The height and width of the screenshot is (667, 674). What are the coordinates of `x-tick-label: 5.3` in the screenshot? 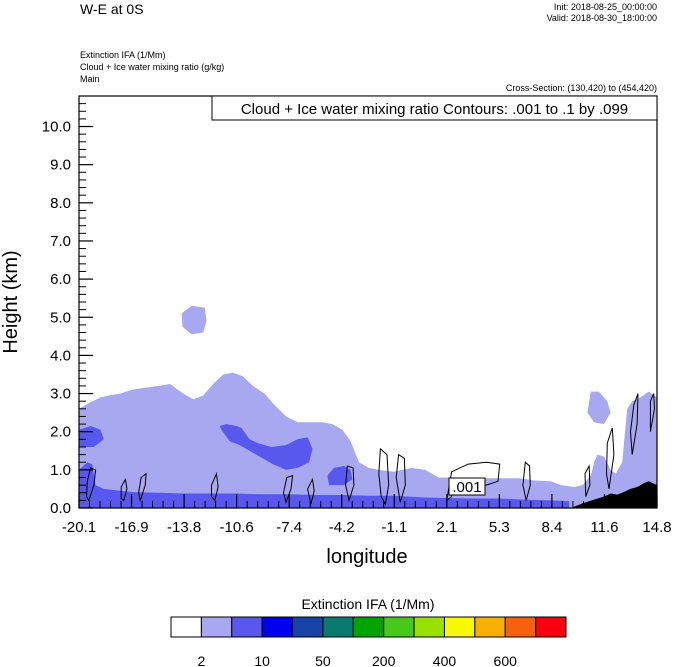 It's located at (499, 527).